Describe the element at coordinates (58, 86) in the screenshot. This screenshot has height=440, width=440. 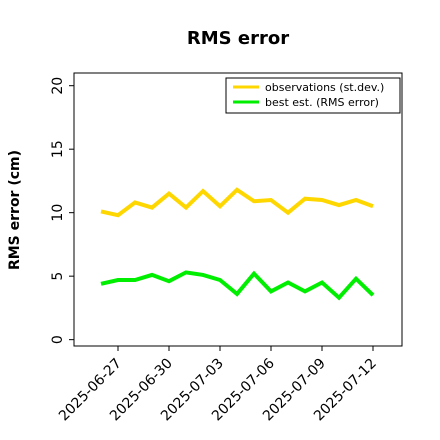
I see `y-tick-label: 20` at that location.